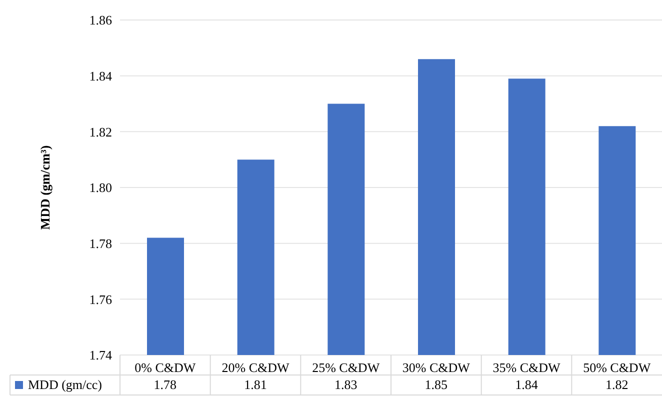 The width and height of the screenshot is (662, 403). What do you see at coordinates (436, 384) in the screenshot?
I see `data-label: 1.85` at bounding box center [436, 384].